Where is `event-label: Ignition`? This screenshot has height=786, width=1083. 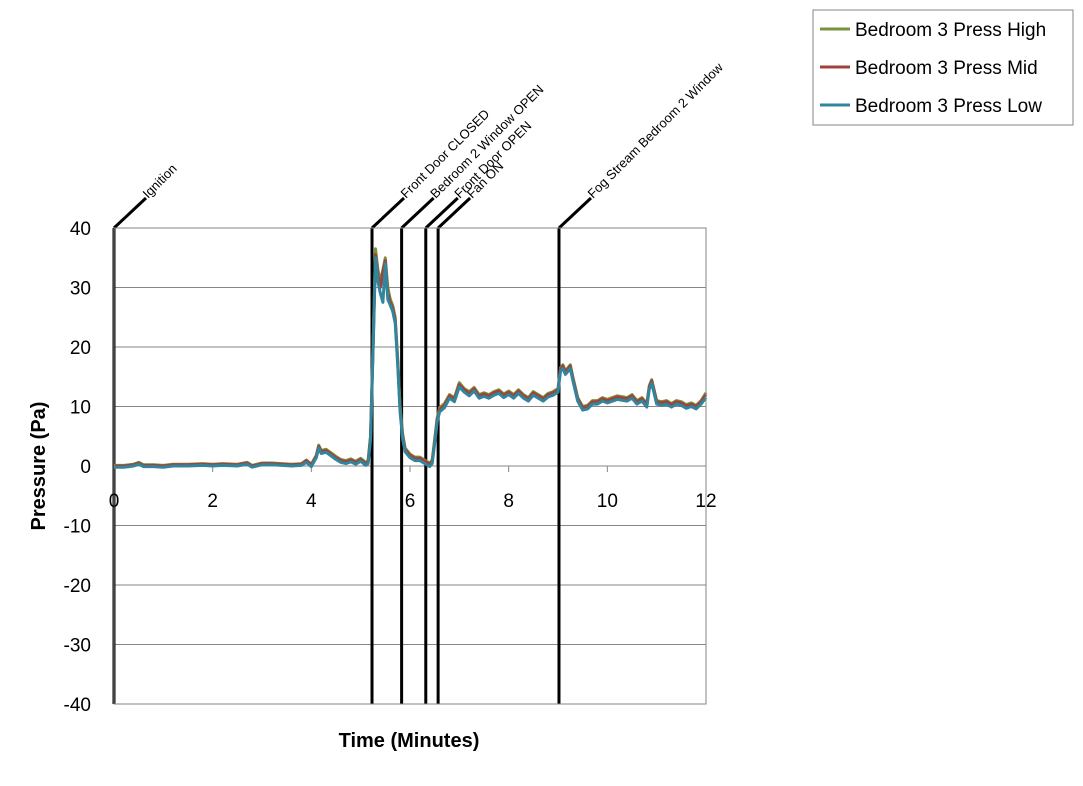
event-label: Ignition is located at coordinates (160, 181).